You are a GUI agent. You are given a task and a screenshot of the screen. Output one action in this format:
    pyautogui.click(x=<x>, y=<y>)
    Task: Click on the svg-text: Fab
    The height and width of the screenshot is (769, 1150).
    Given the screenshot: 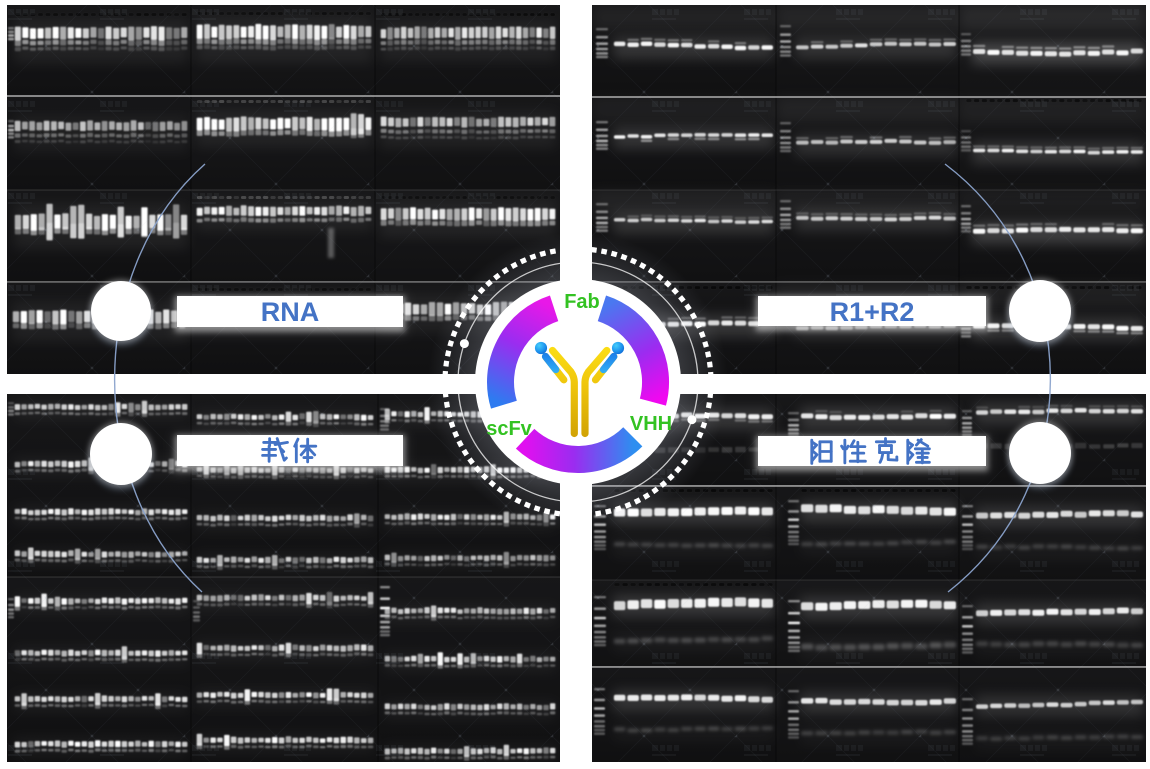 What is the action you would take?
    pyautogui.click(x=582, y=302)
    